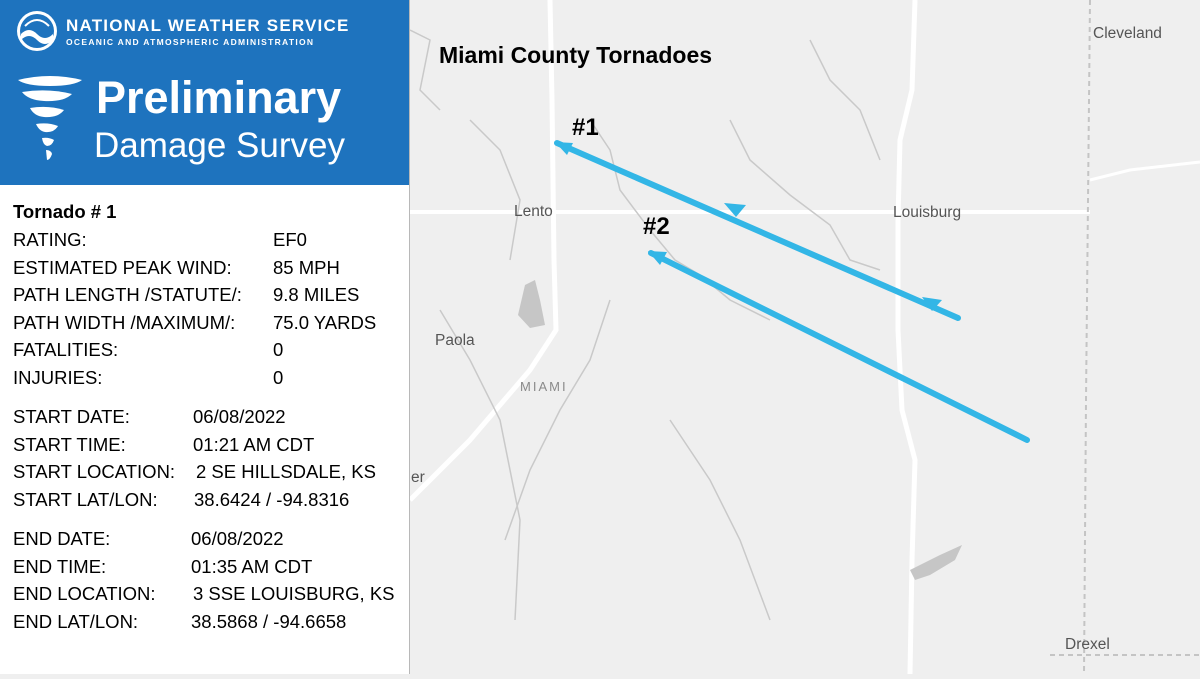 The width and height of the screenshot is (1200, 679). I want to click on start-row-latlon: START LAT/LON: 38.6424 / -94.8316, so click(181, 500).